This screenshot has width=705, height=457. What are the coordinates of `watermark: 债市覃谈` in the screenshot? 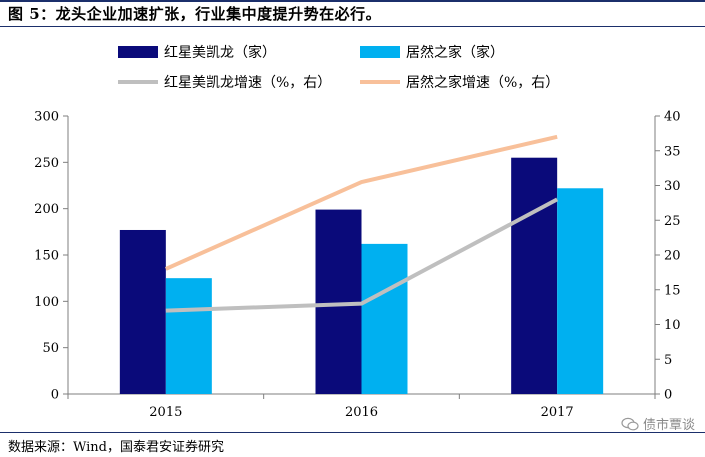 It's located at (658, 423).